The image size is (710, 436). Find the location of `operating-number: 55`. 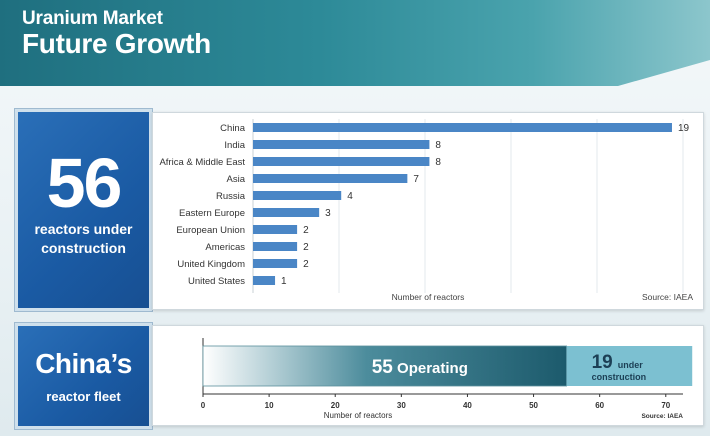

operating-number: 55 is located at coordinates (383, 367).